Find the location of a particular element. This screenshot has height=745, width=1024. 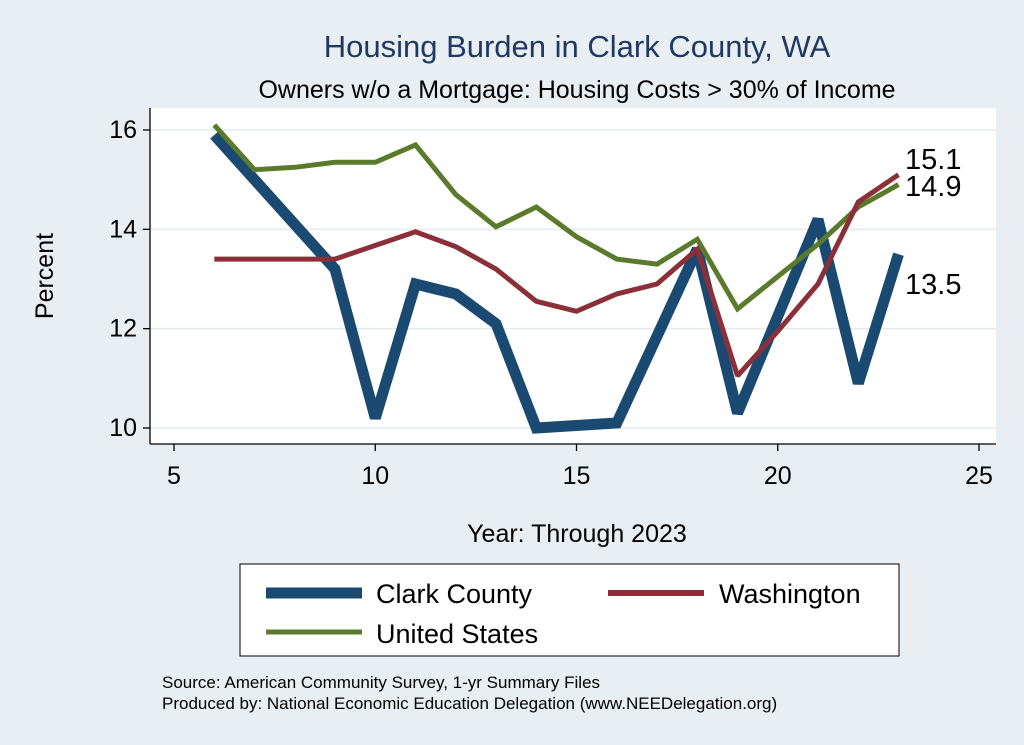

end-labels: 13.5 15.114.9 is located at coordinates (933, 222).